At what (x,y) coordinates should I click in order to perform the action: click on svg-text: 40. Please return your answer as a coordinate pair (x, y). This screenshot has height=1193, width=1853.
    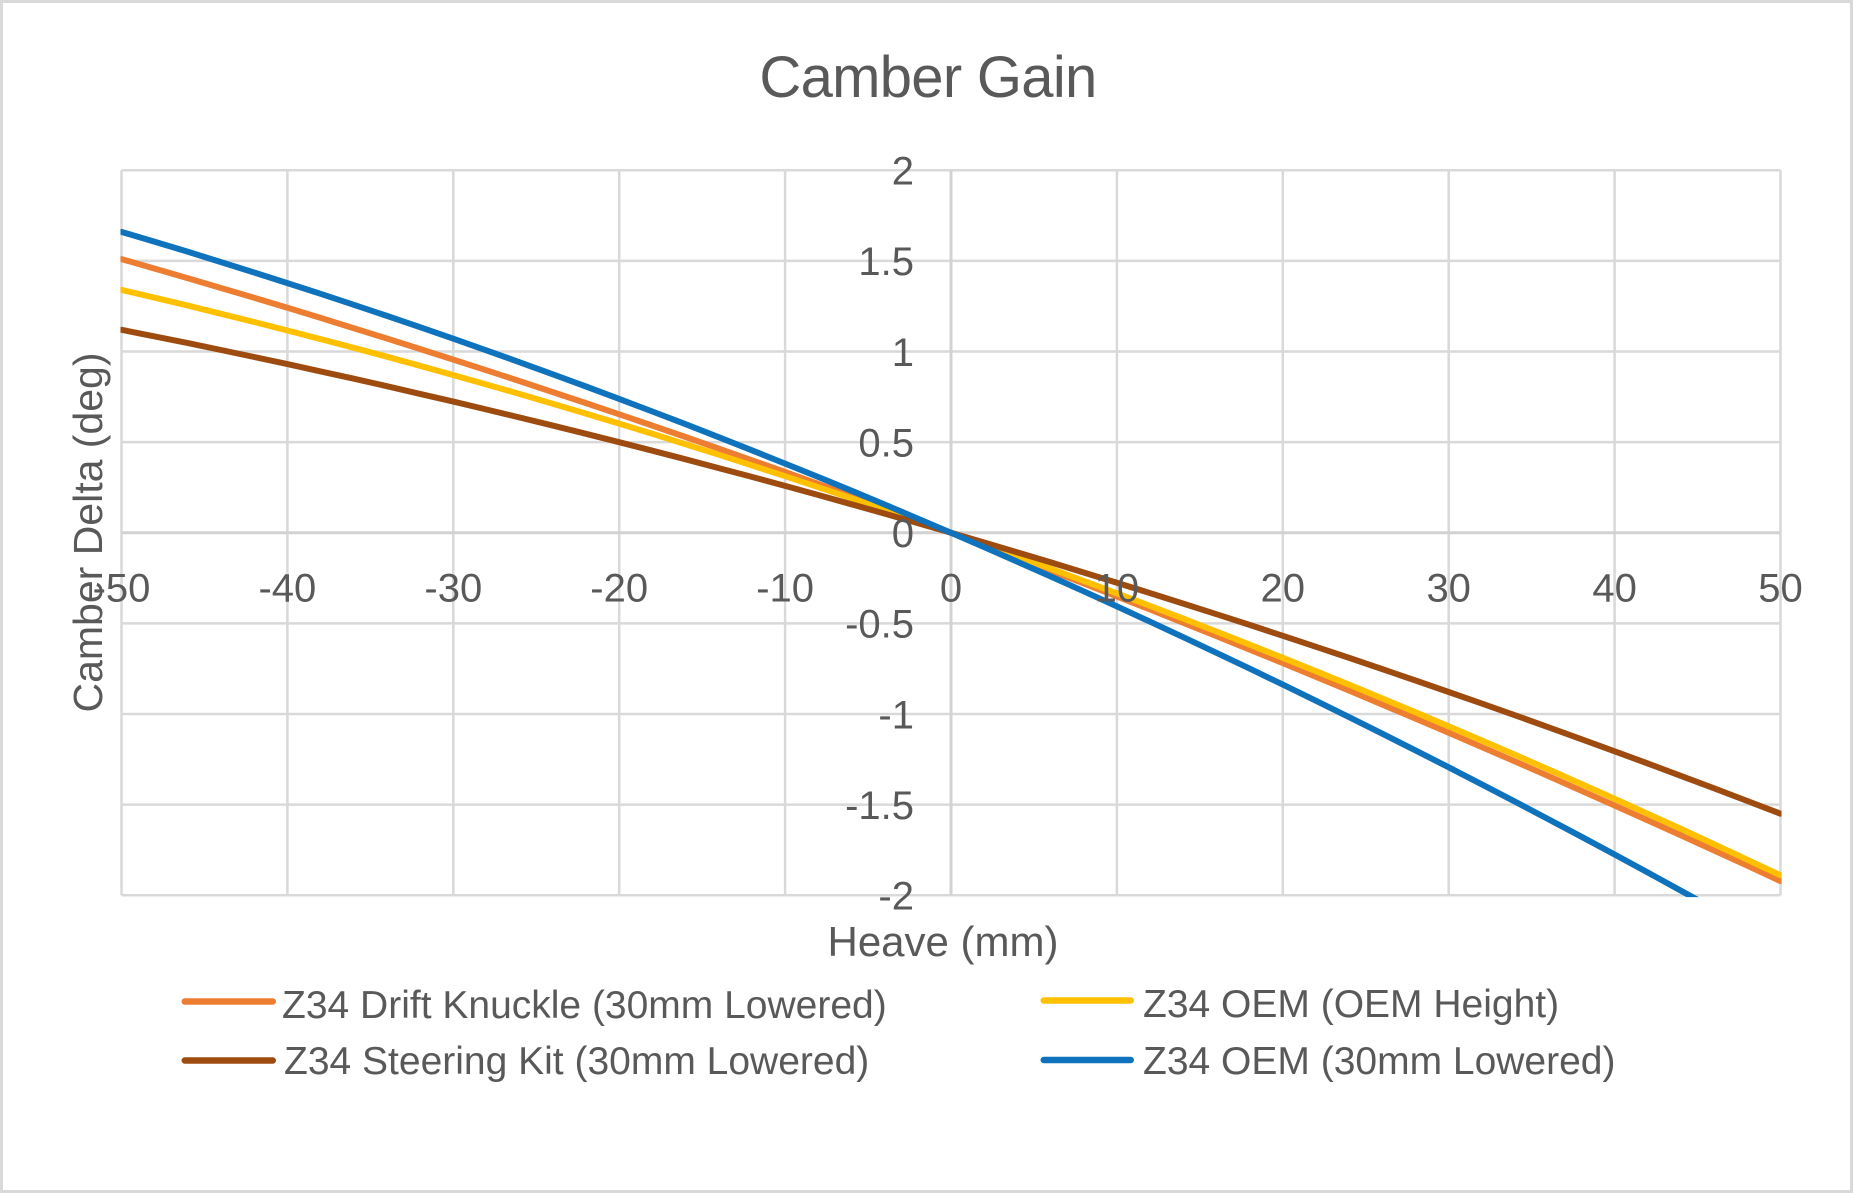
    Looking at the image, I should click on (1614, 589).